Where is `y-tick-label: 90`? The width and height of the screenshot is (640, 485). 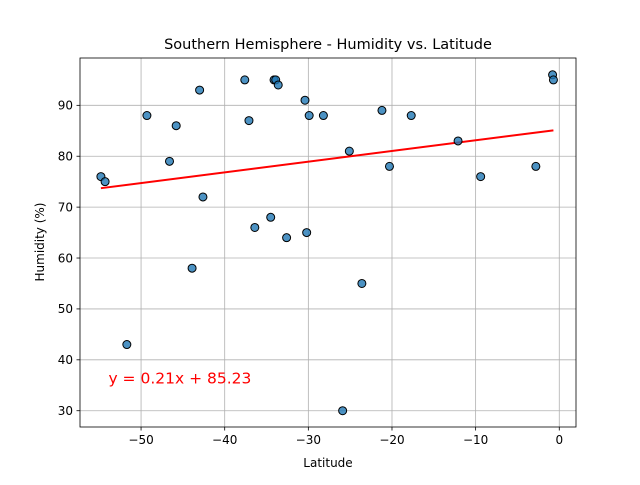 y-tick-label: 90 is located at coordinates (65, 106).